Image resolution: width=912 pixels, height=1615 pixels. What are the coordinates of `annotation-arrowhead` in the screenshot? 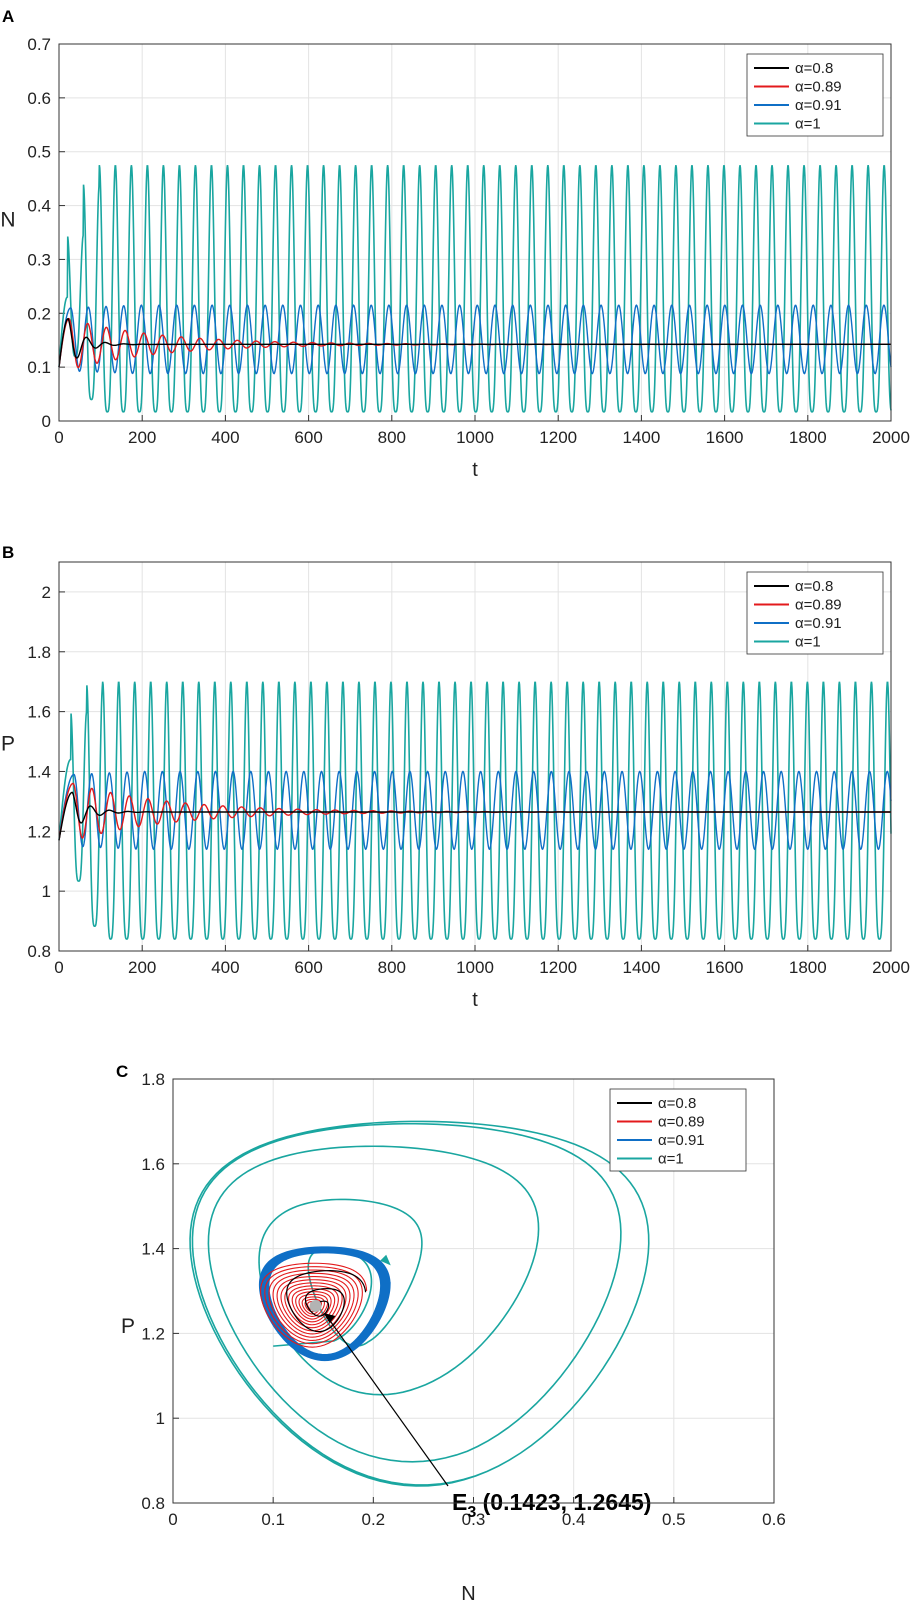 It's located at (329, 1318).